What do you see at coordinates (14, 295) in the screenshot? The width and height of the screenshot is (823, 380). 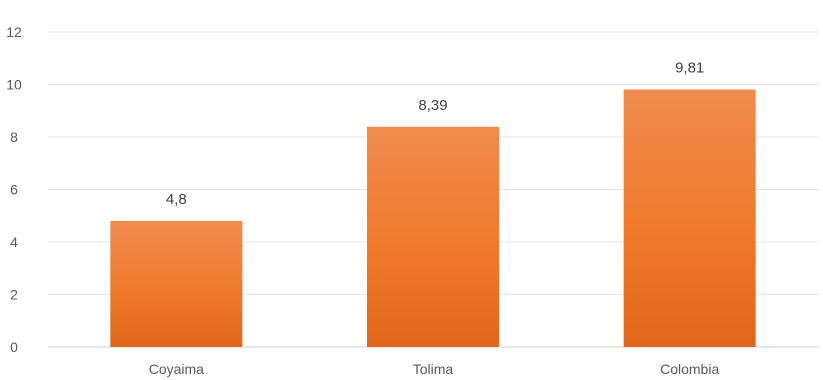 I see `y-tick-label: 2` at bounding box center [14, 295].